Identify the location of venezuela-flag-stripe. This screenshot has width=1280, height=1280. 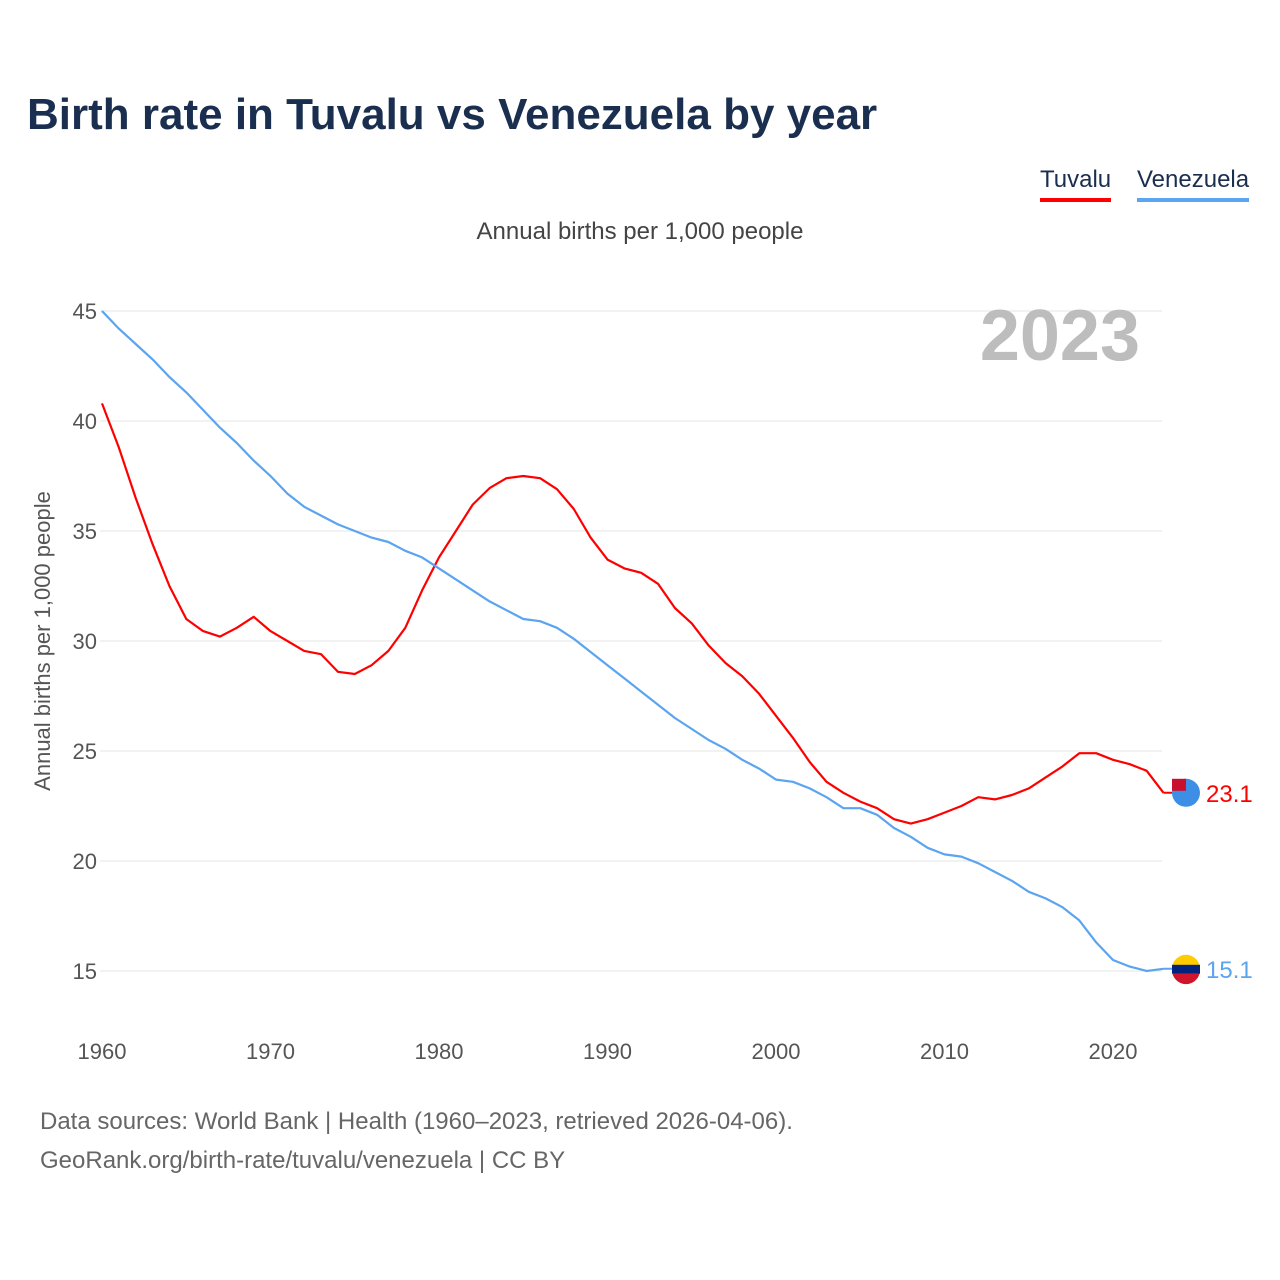
(1186, 969).